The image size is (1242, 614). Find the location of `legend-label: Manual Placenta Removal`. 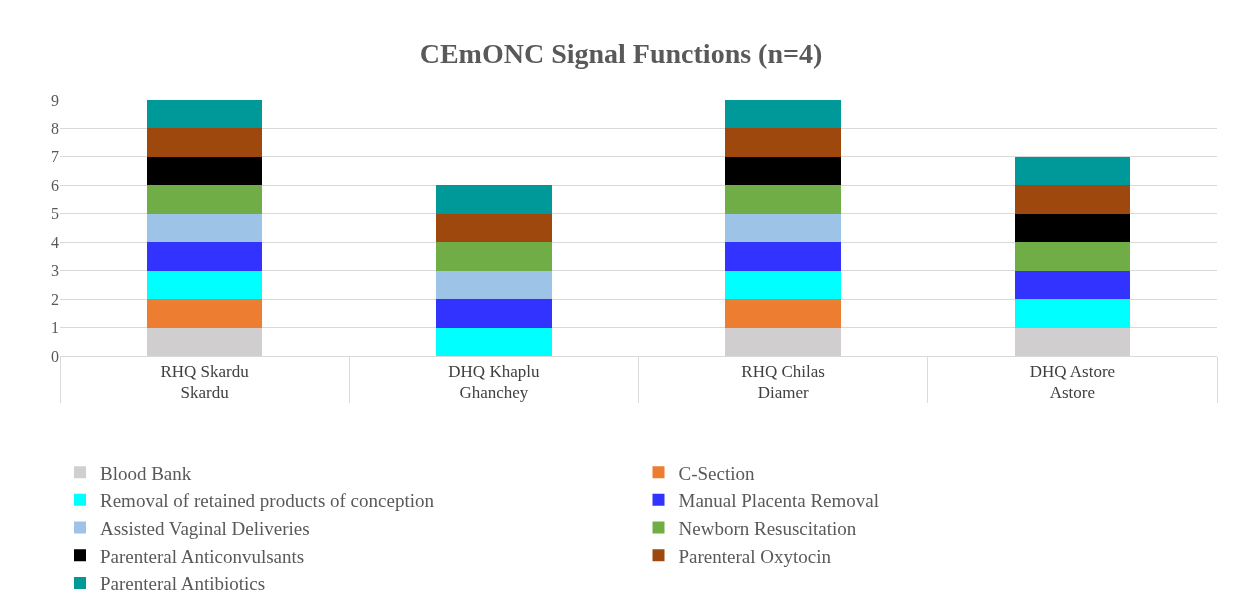

legend-label: Manual Placenta Removal is located at coordinates (778, 501).